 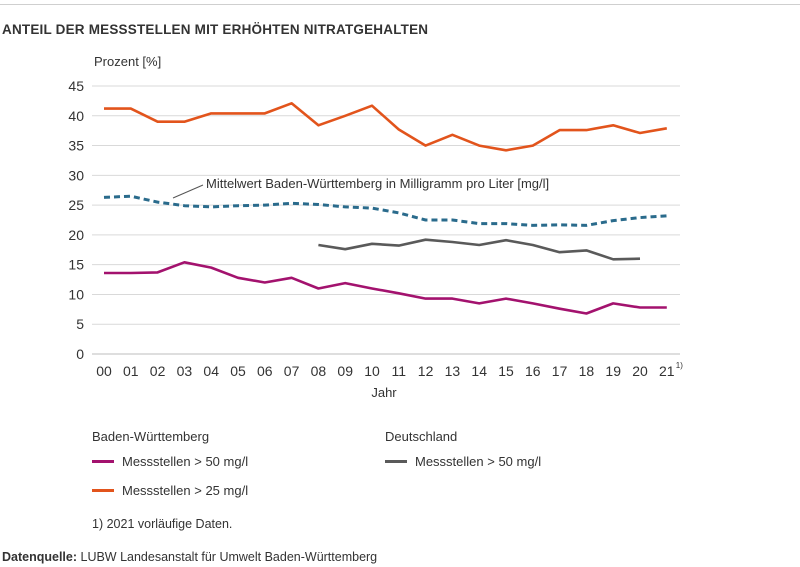 What do you see at coordinates (76, 205) in the screenshot?
I see `y-tick-label: 25` at bounding box center [76, 205].